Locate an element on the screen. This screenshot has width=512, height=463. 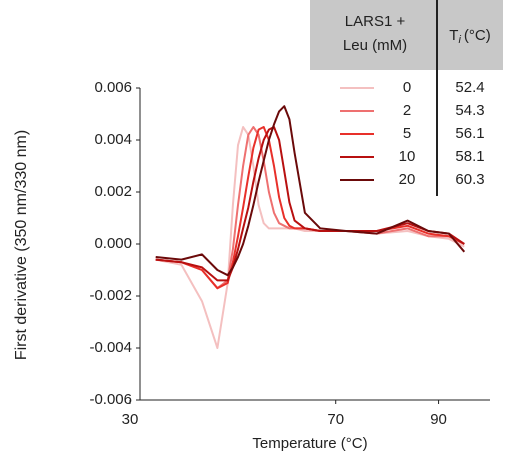
y-tick-label: 0.000 is located at coordinates (113, 243).